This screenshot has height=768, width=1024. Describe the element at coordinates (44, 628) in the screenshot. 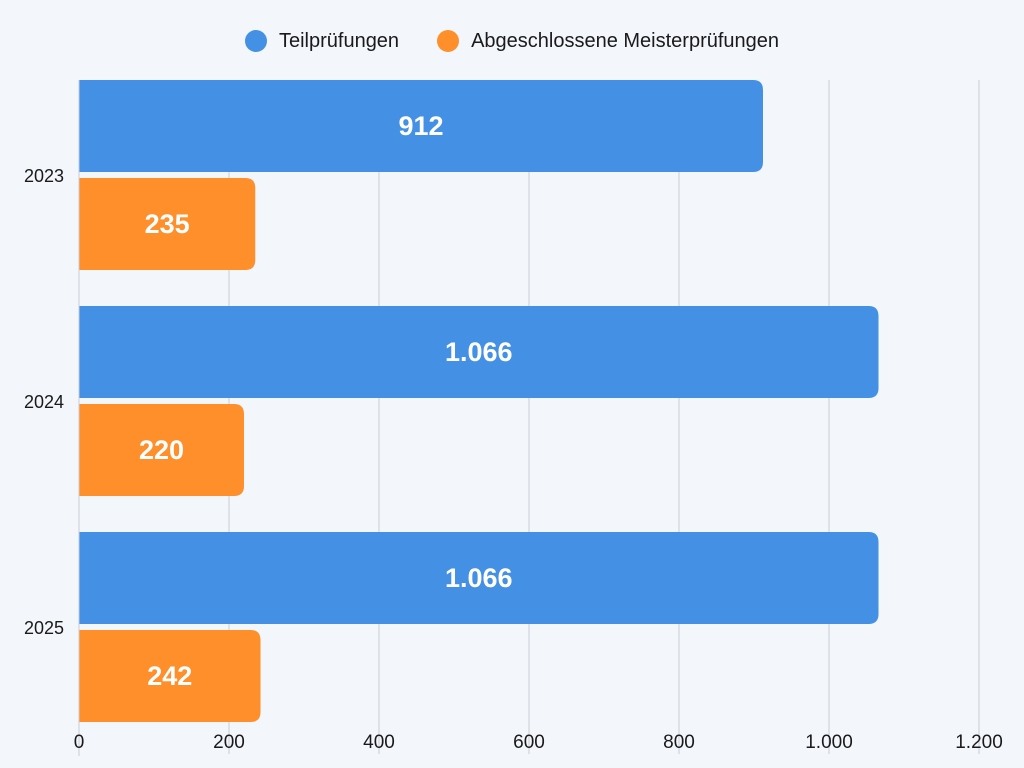

I see `y-tick-label-2025: 2025` at that location.